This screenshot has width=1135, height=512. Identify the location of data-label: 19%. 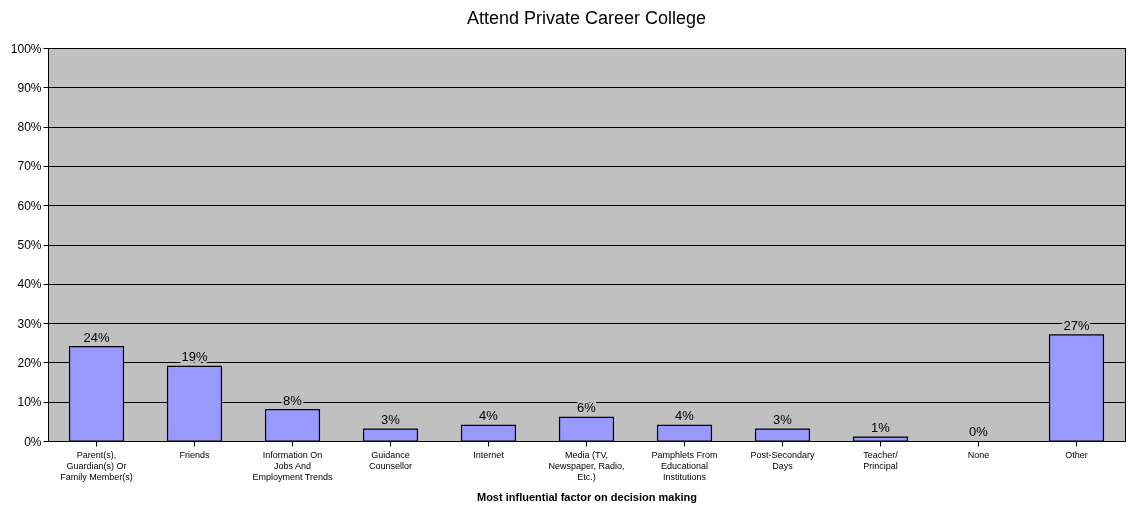
(194, 357).